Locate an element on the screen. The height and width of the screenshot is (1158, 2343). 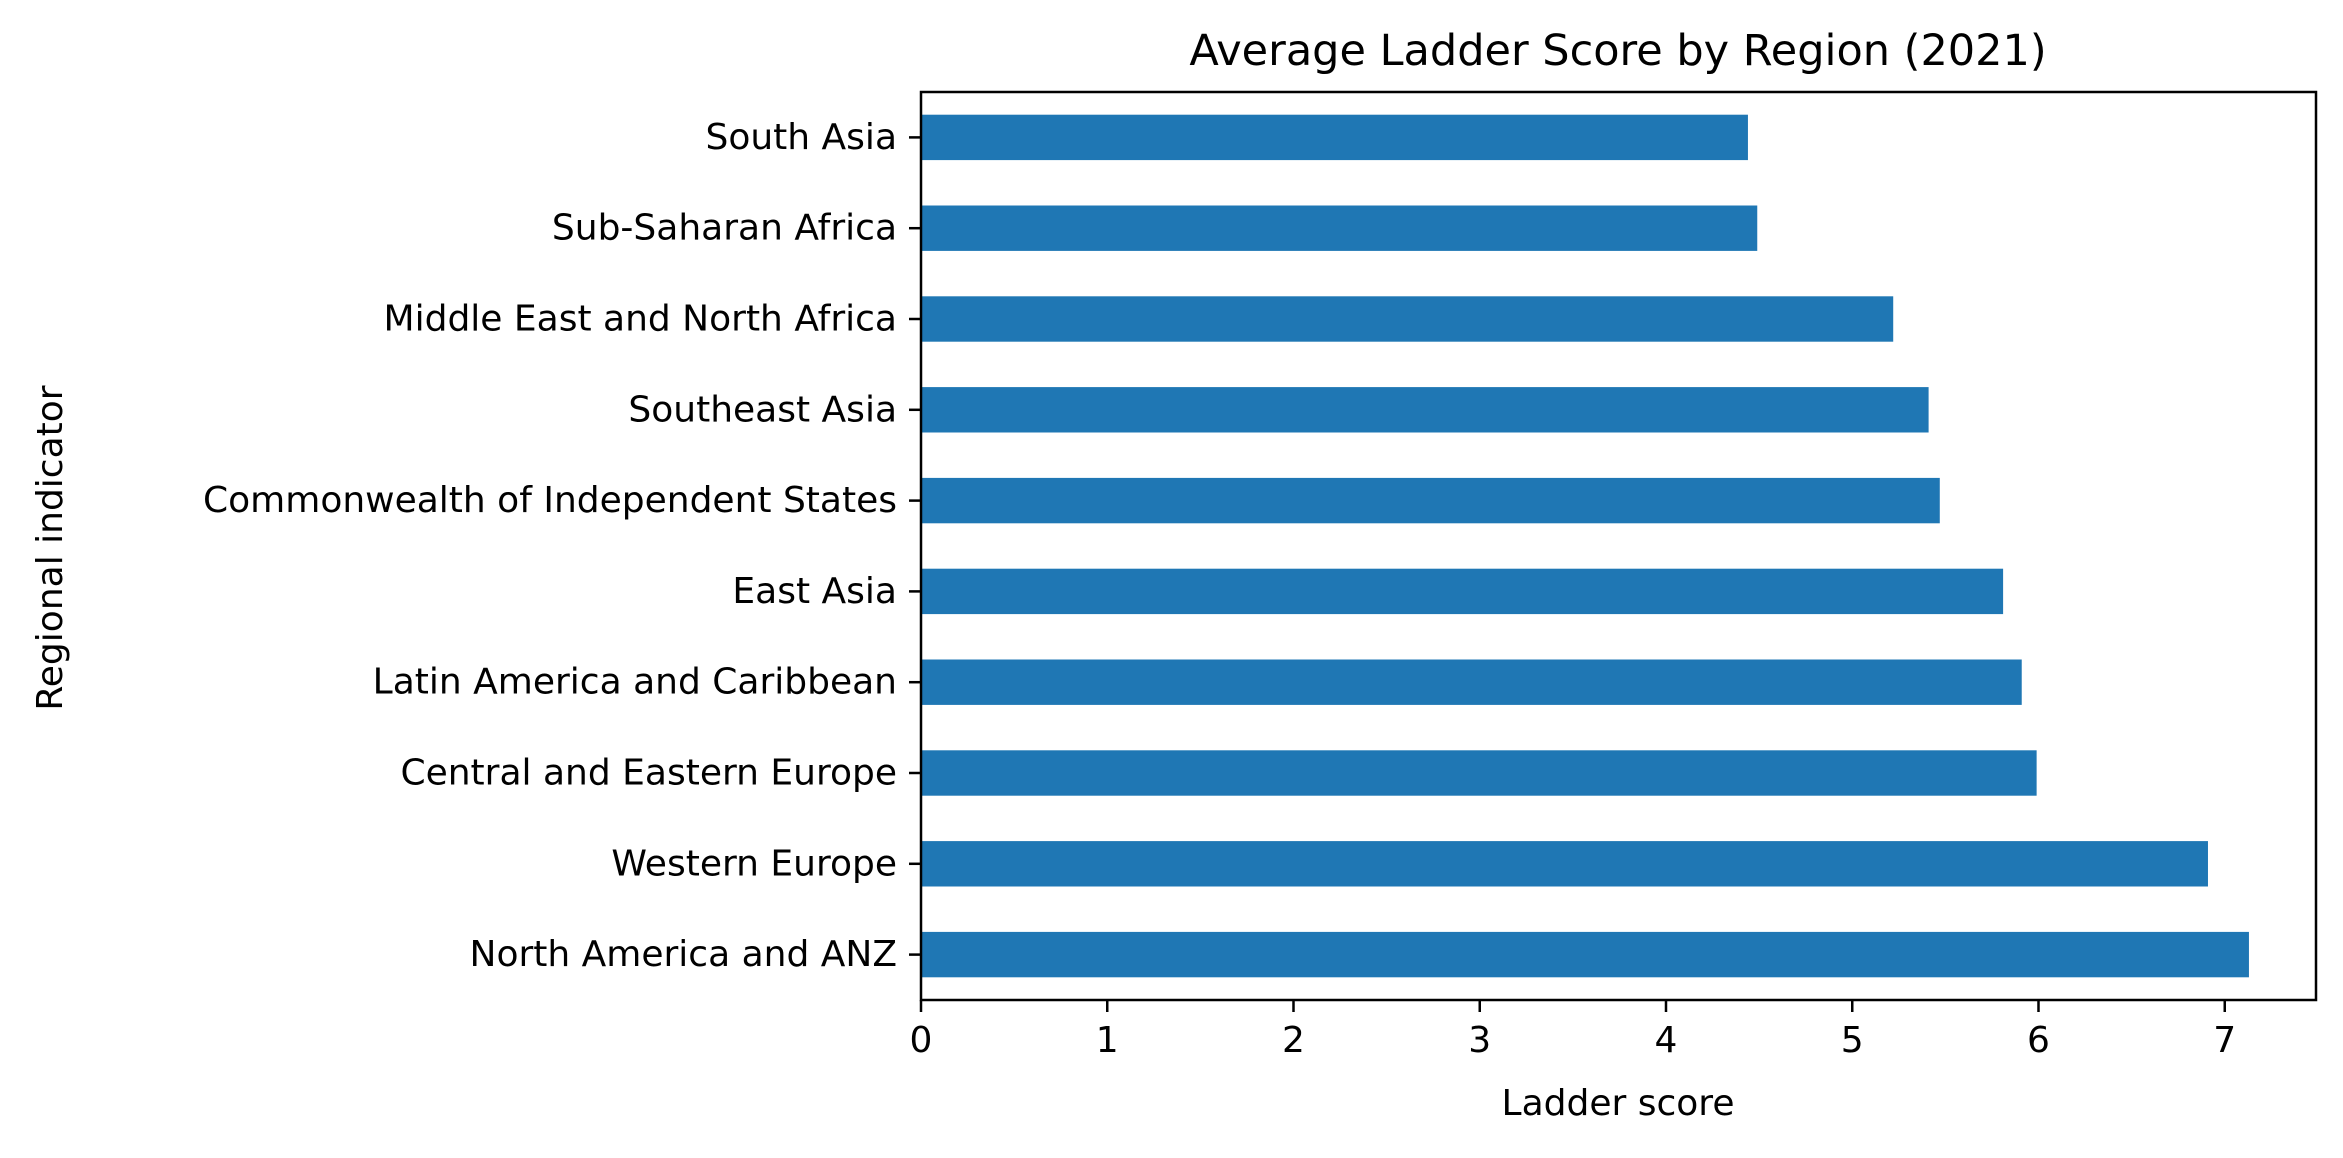
x-tick-label: 3 is located at coordinates (1479, 1040).